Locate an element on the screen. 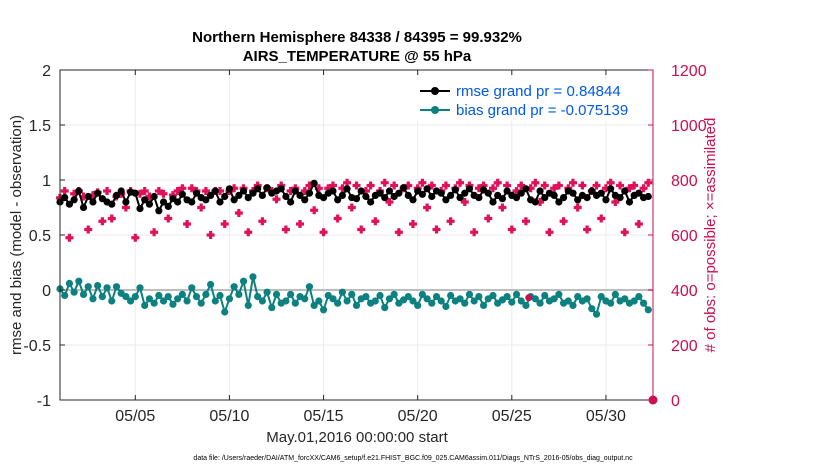 The width and height of the screenshot is (830, 470). x-axis-label: May.01,2016 00:00:00 start is located at coordinates (357, 437).